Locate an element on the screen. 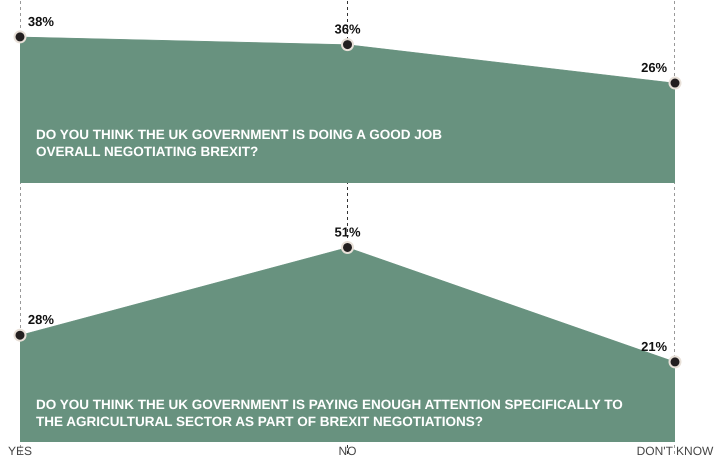  annotation: DO YOU THINK THE UK GOVERNMENT IS DOING A GOOD JOB OVERALL NEGOTIATING BREXIT? is located at coordinates (240, 143).